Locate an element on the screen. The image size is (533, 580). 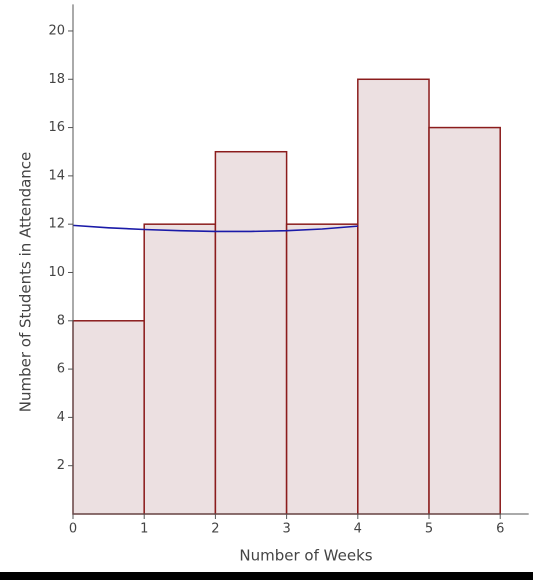
x-tick-label: 0 is located at coordinates (73, 529).